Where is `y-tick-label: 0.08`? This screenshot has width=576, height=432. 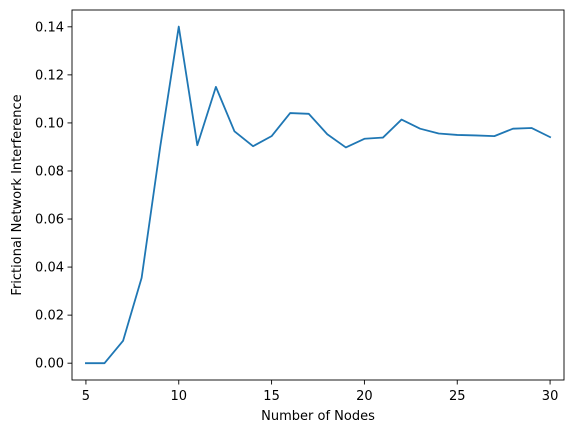 y-tick-label: 0.08 is located at coordinates (49, 171).